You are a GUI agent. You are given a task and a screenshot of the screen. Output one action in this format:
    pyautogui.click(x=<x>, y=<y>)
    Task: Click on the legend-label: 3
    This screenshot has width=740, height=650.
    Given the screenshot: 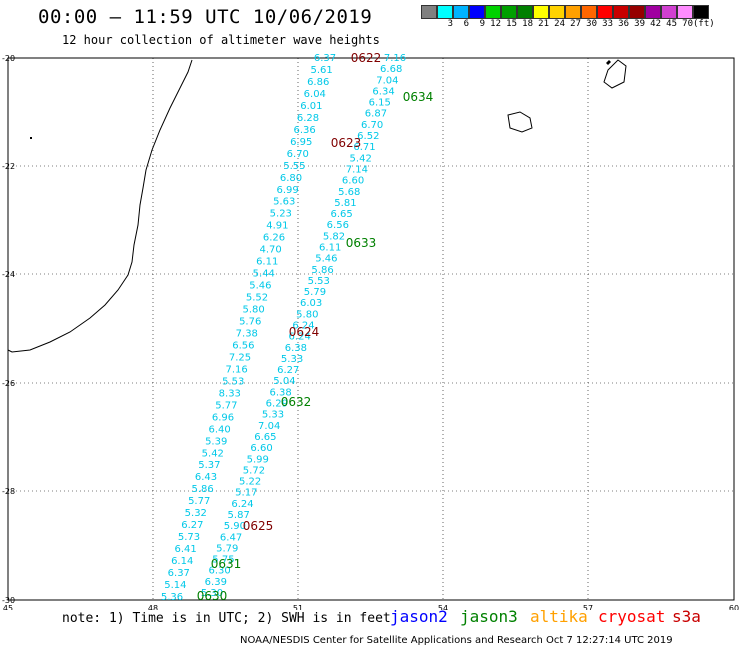 What is the action you would take?
    pyautogui.click(x=450, y=24)
    